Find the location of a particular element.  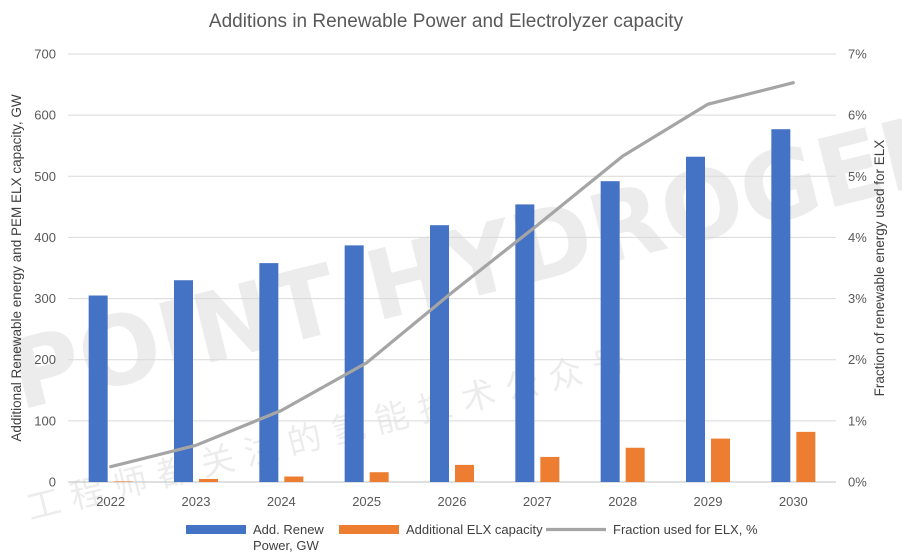

x-tick-label: 2022 is located at coordinates (110, 501).